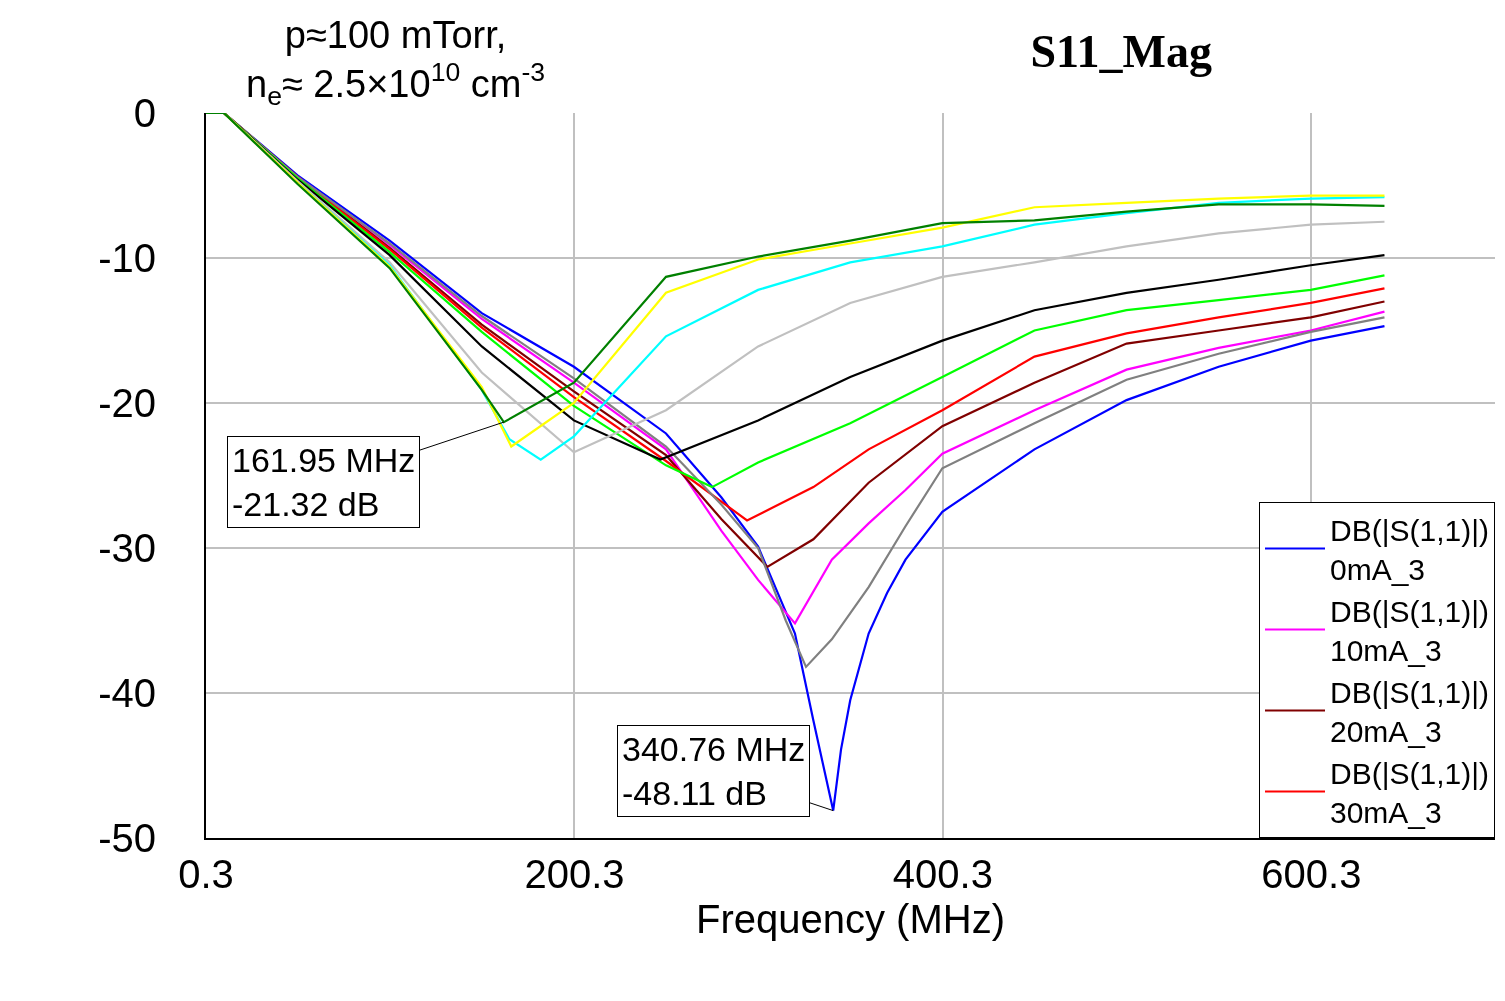 The height and width of the screenshot is (1001, 1505). What do you see at coordinates (206, 874) in the screenshot?
I see `x-tick-label: 0.3` at bounding box center [206, 874].